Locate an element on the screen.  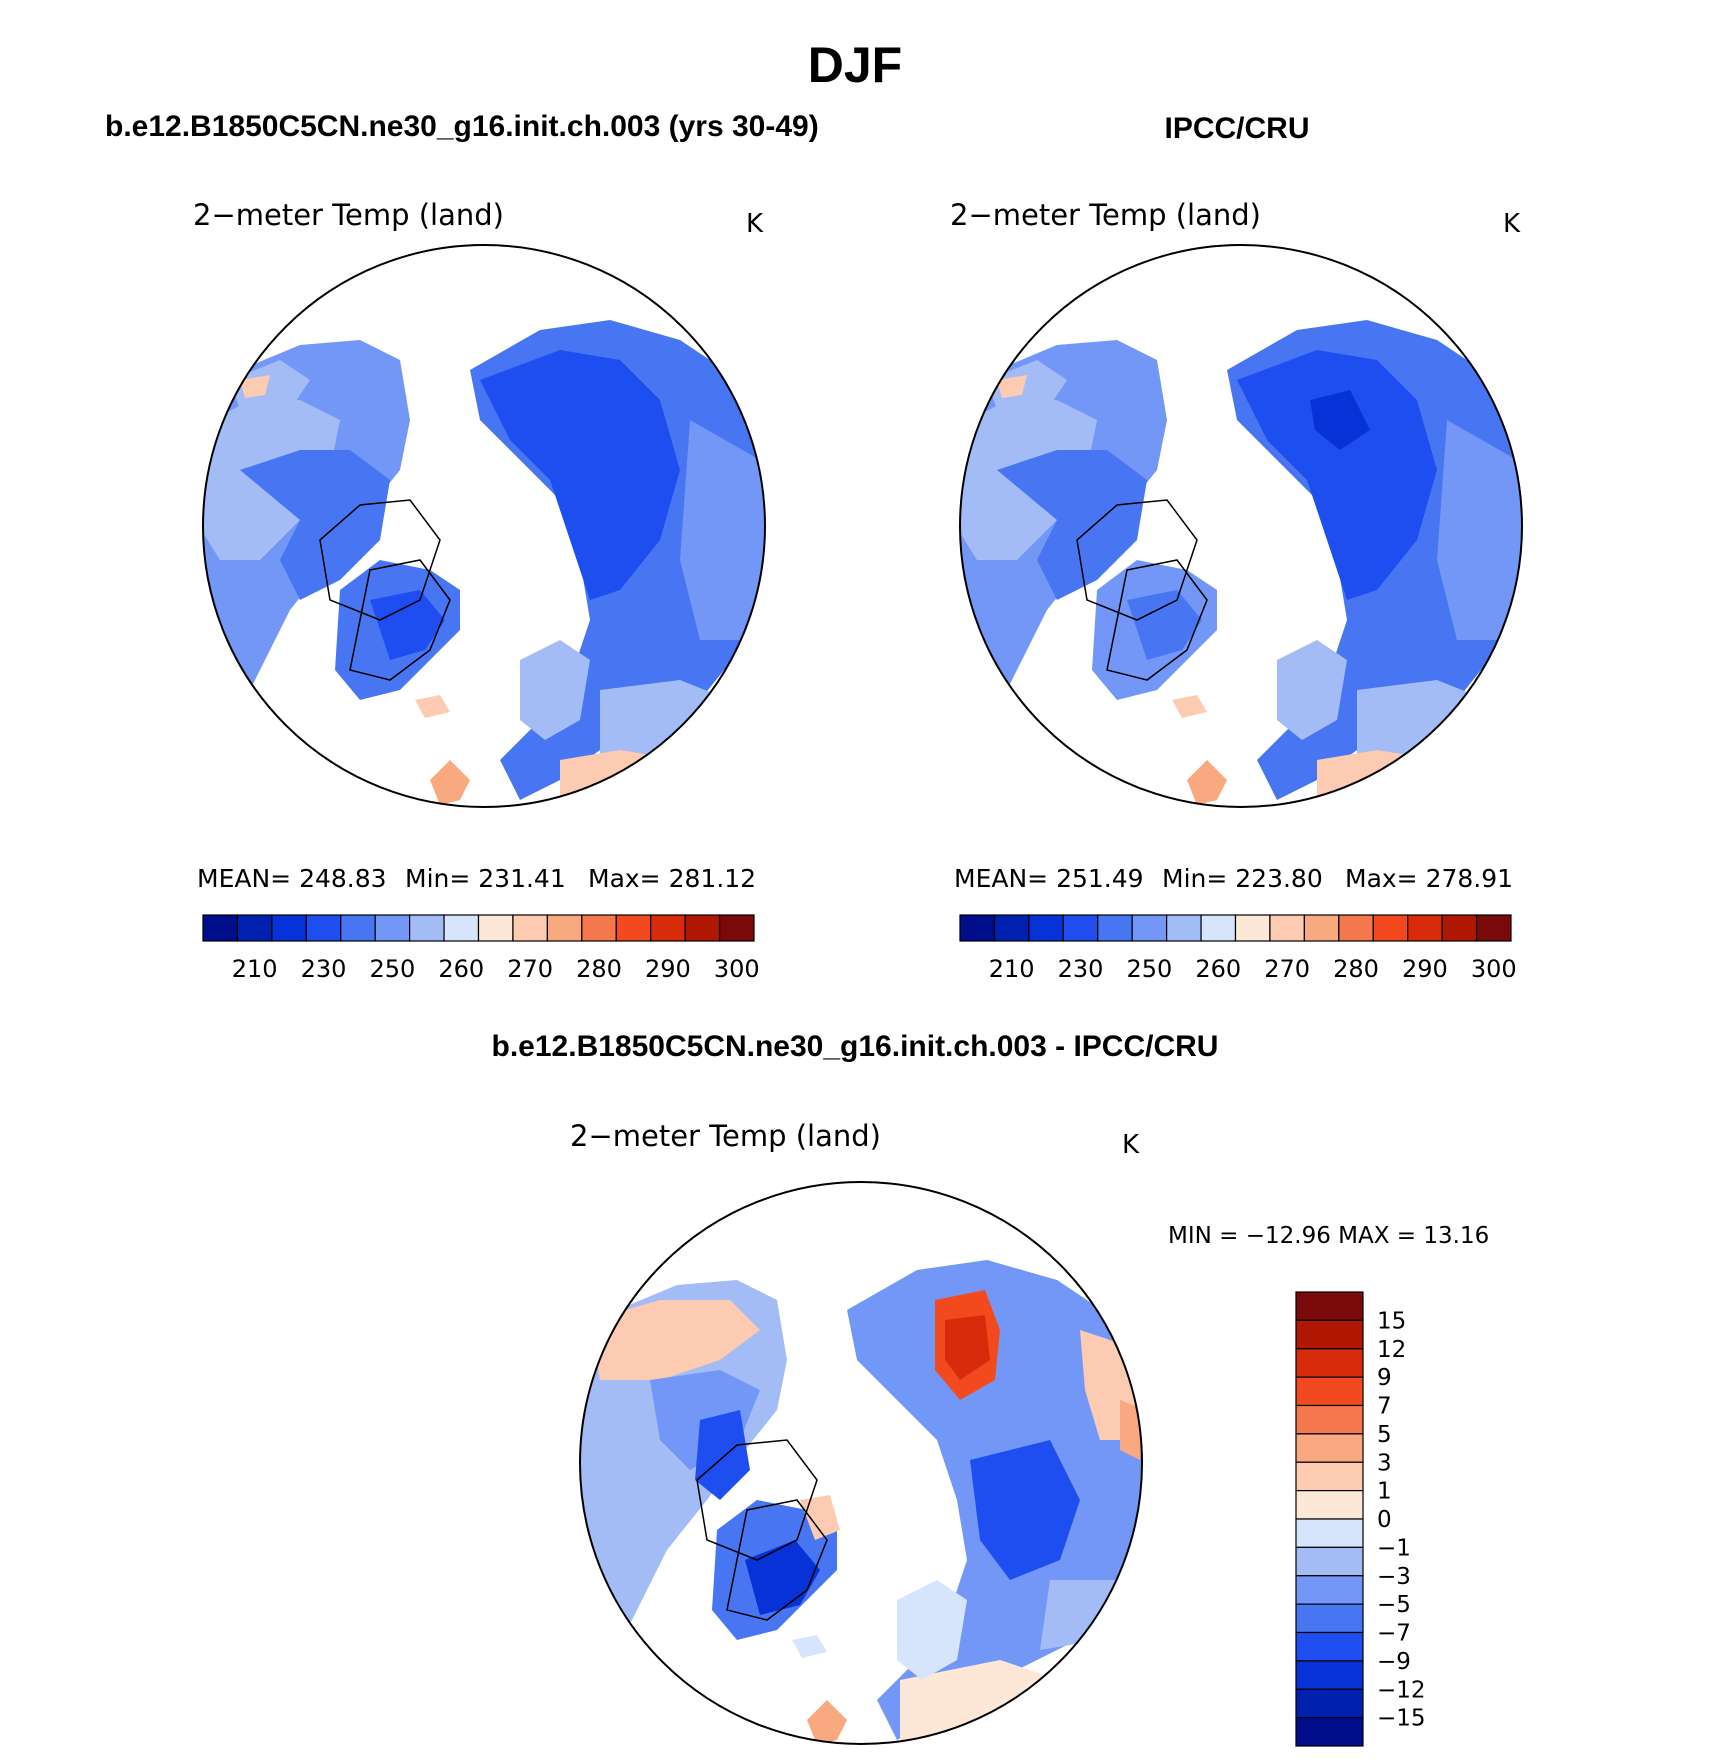
model-colorbar-tick-label: 270 is located at coordinates (530, 969).